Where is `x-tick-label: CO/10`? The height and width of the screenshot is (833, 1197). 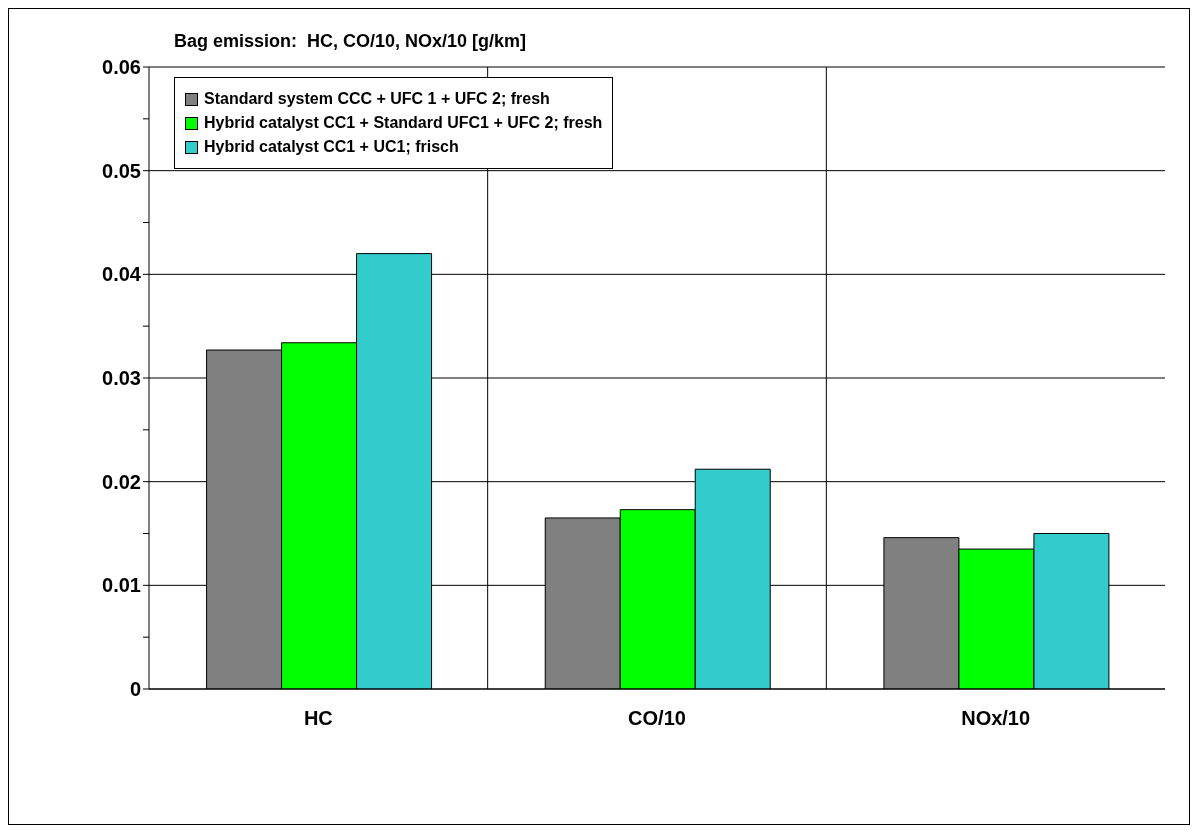 x-tick-label: CO/10 is located at coordinates (657, 718).